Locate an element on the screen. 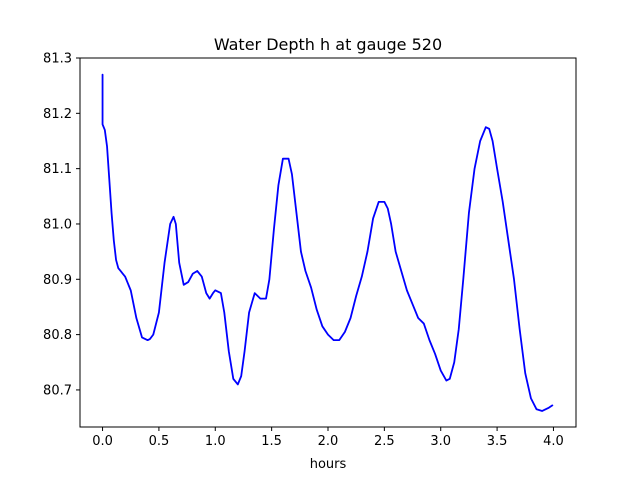  x-tick-label: 3.0 is located at coordinates (440, 441).